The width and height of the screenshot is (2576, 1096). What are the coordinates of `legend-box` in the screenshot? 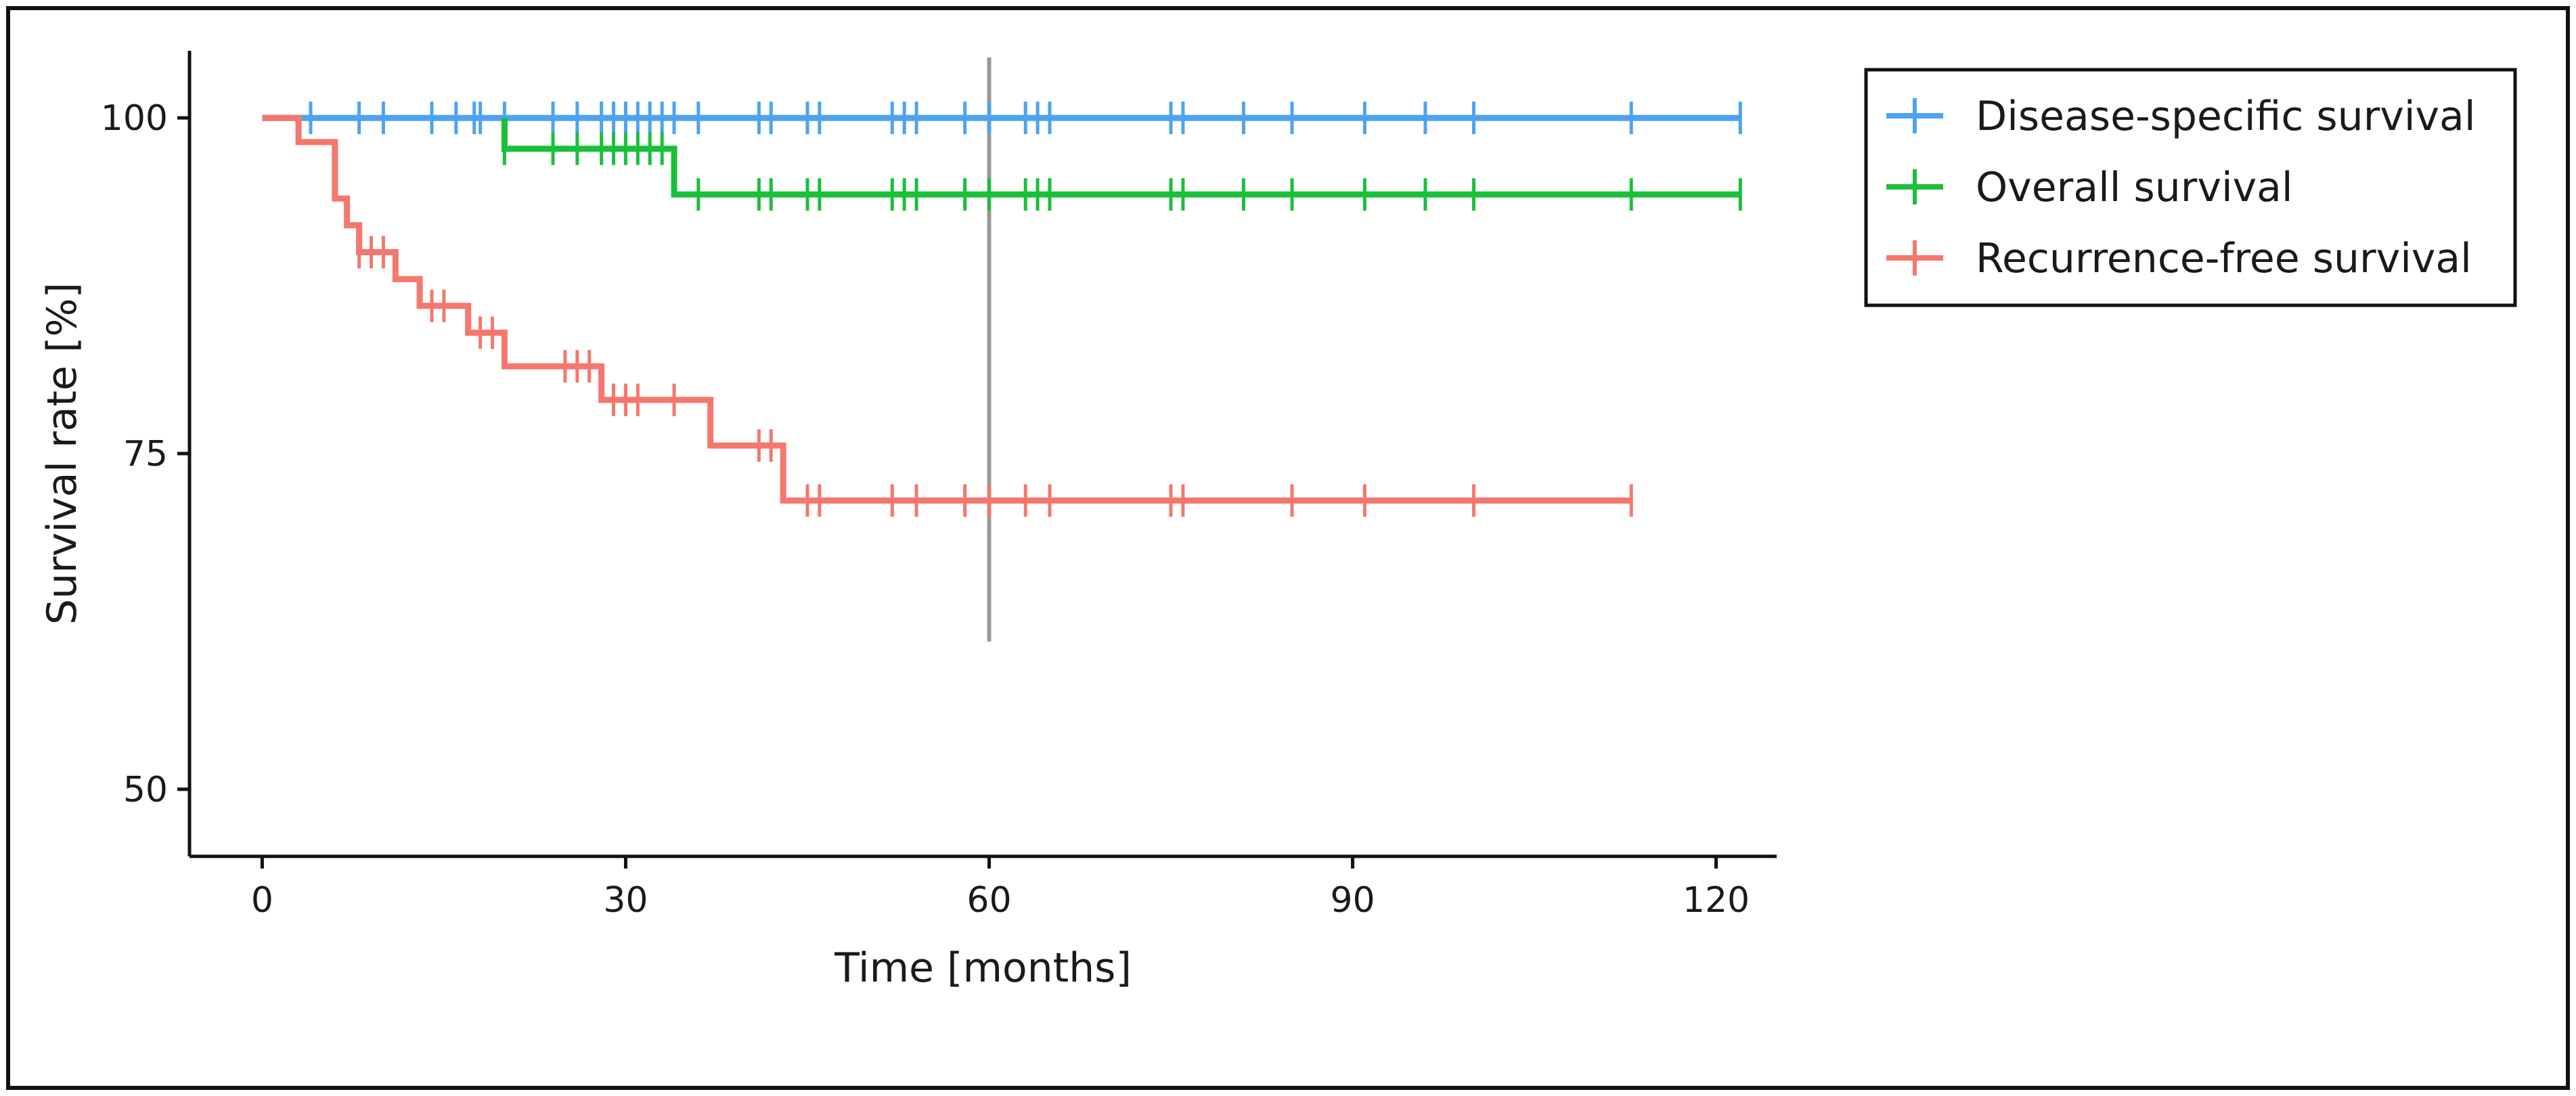 It's located at (2190, 188).